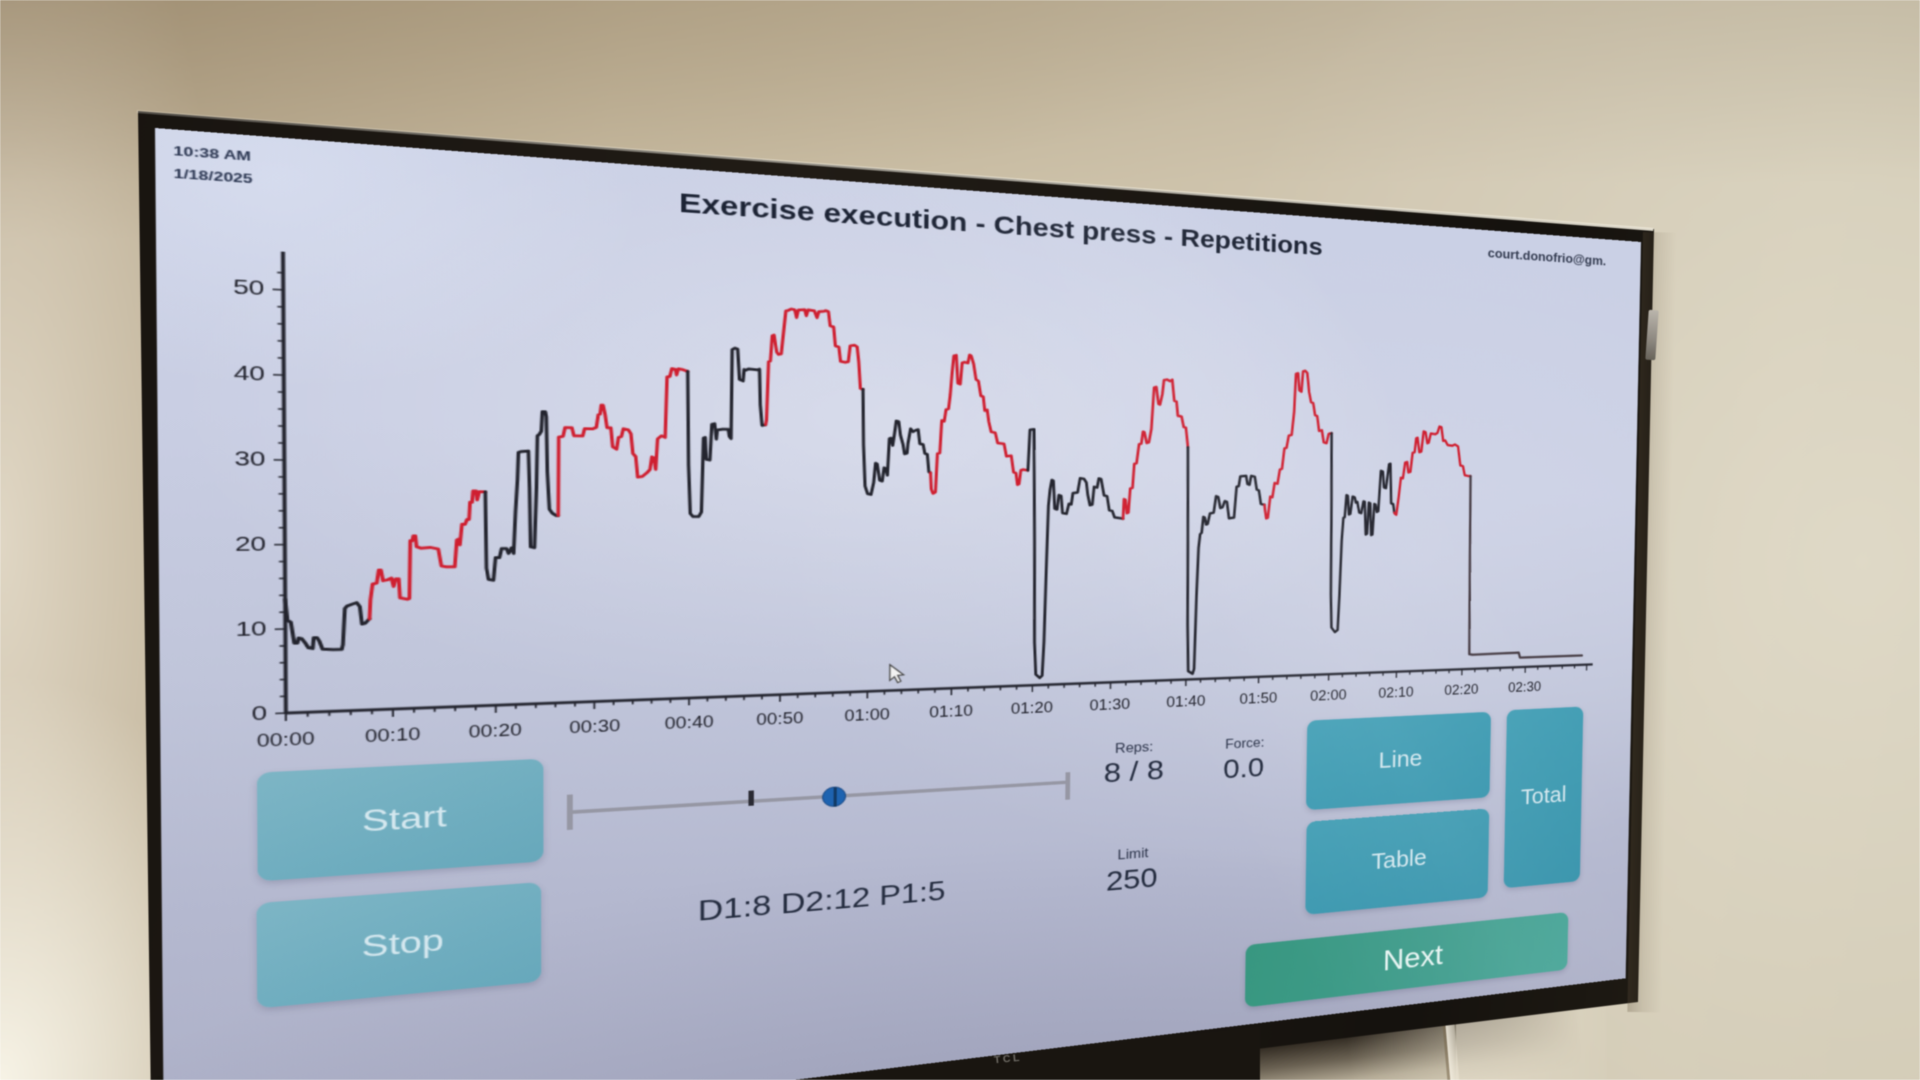 The width and height of the screenshot is (1920, 1080). Describe the element at coordinates (495, 730) in the screenshot. I see `svg-text: 00:20` at that location.